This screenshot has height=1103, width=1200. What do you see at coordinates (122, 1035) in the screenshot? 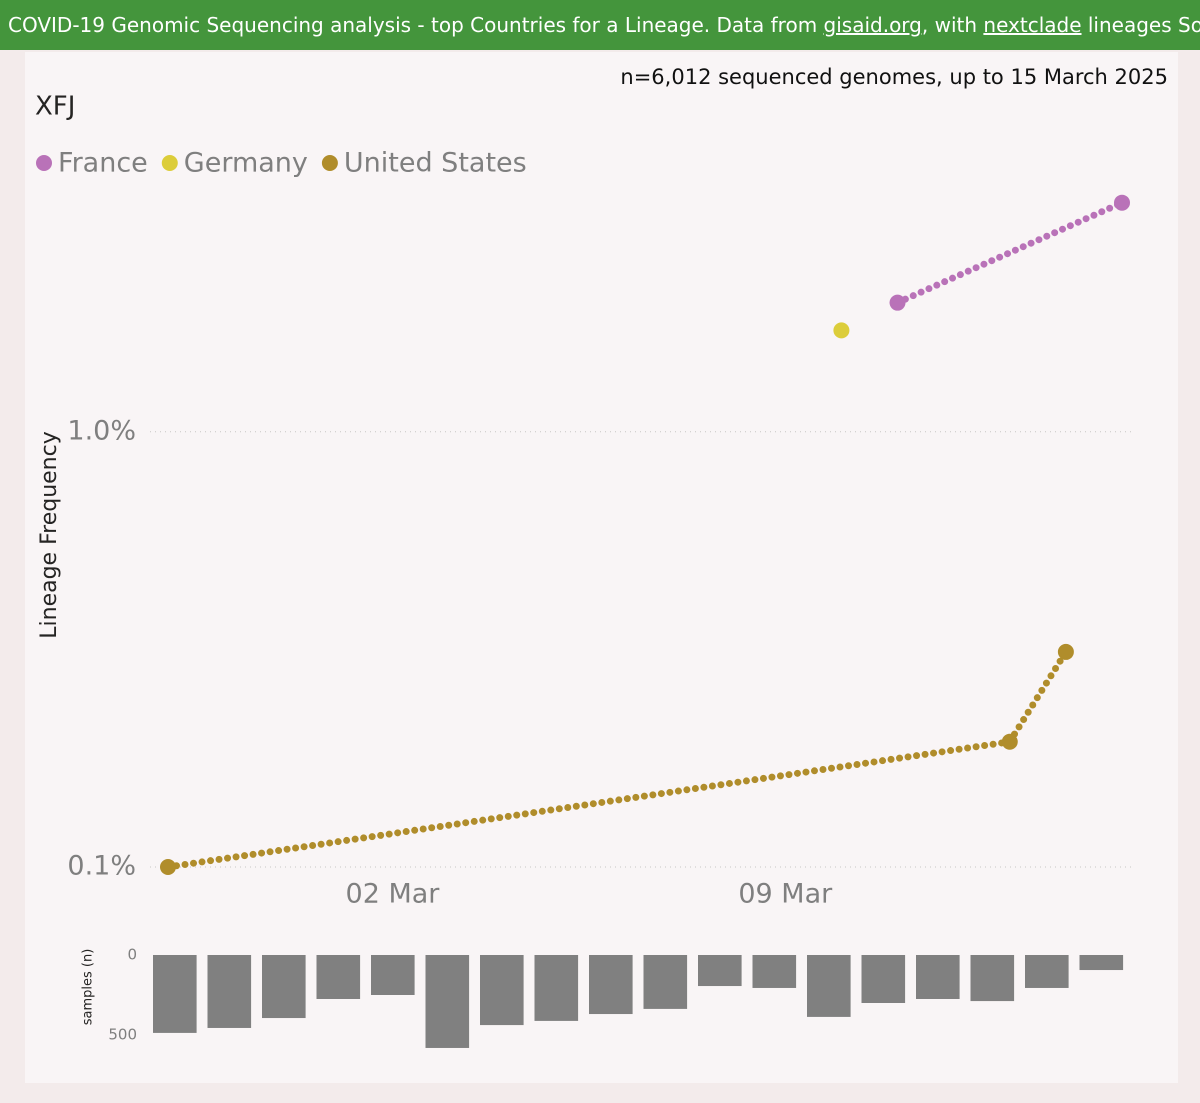
I see `y-tick-label: 500` at bounding box center [122, 1035].